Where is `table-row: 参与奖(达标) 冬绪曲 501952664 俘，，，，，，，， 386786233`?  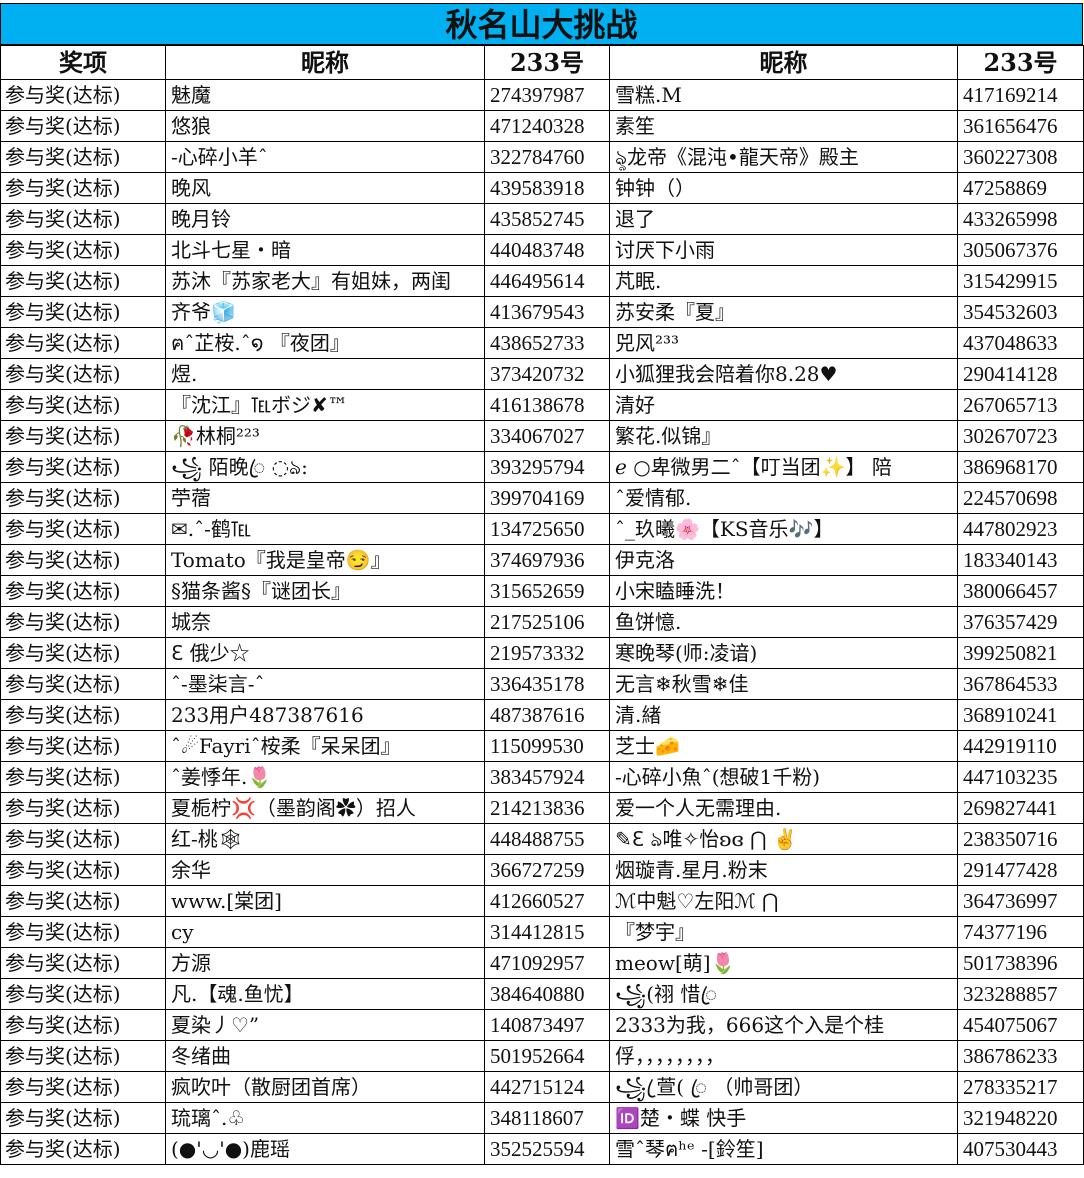
table-row: 参与奖(达标) 冬绪曲 501952664 俘，，，，，，，， 386786233 is located at coordinates (542, 1056).